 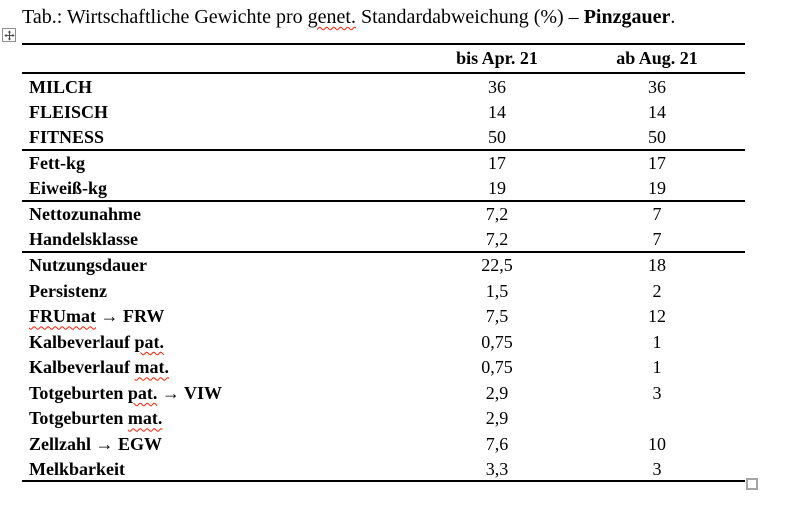 What do you see at coordinates (657, 86) in the screenshot?
I see `row-value-ab-aug-21: 36` at bounding box center [657, 86].